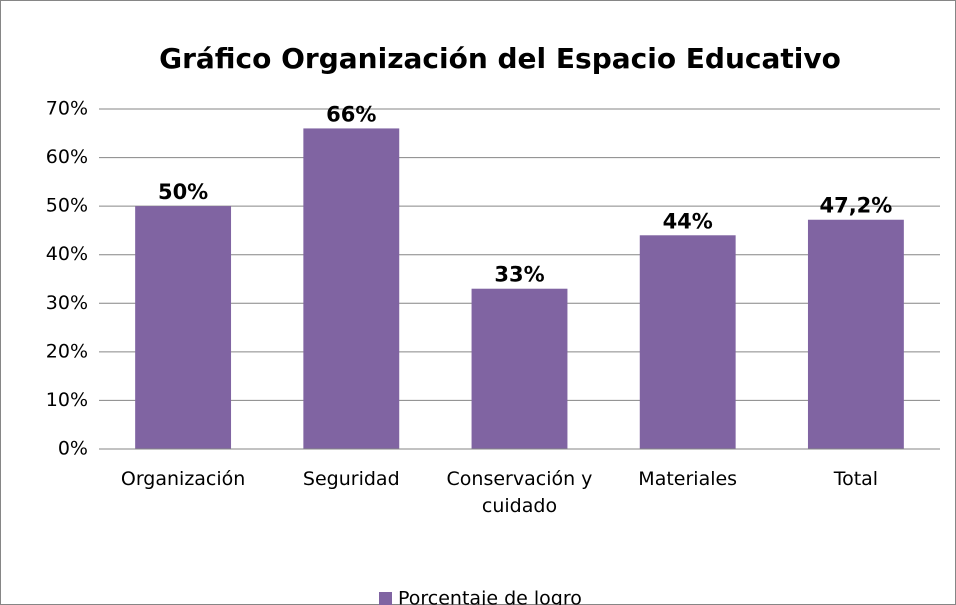  Describe the element at coordinates (67, 400) in the screenshot. I see `y-tick-label: 10%` at that location.